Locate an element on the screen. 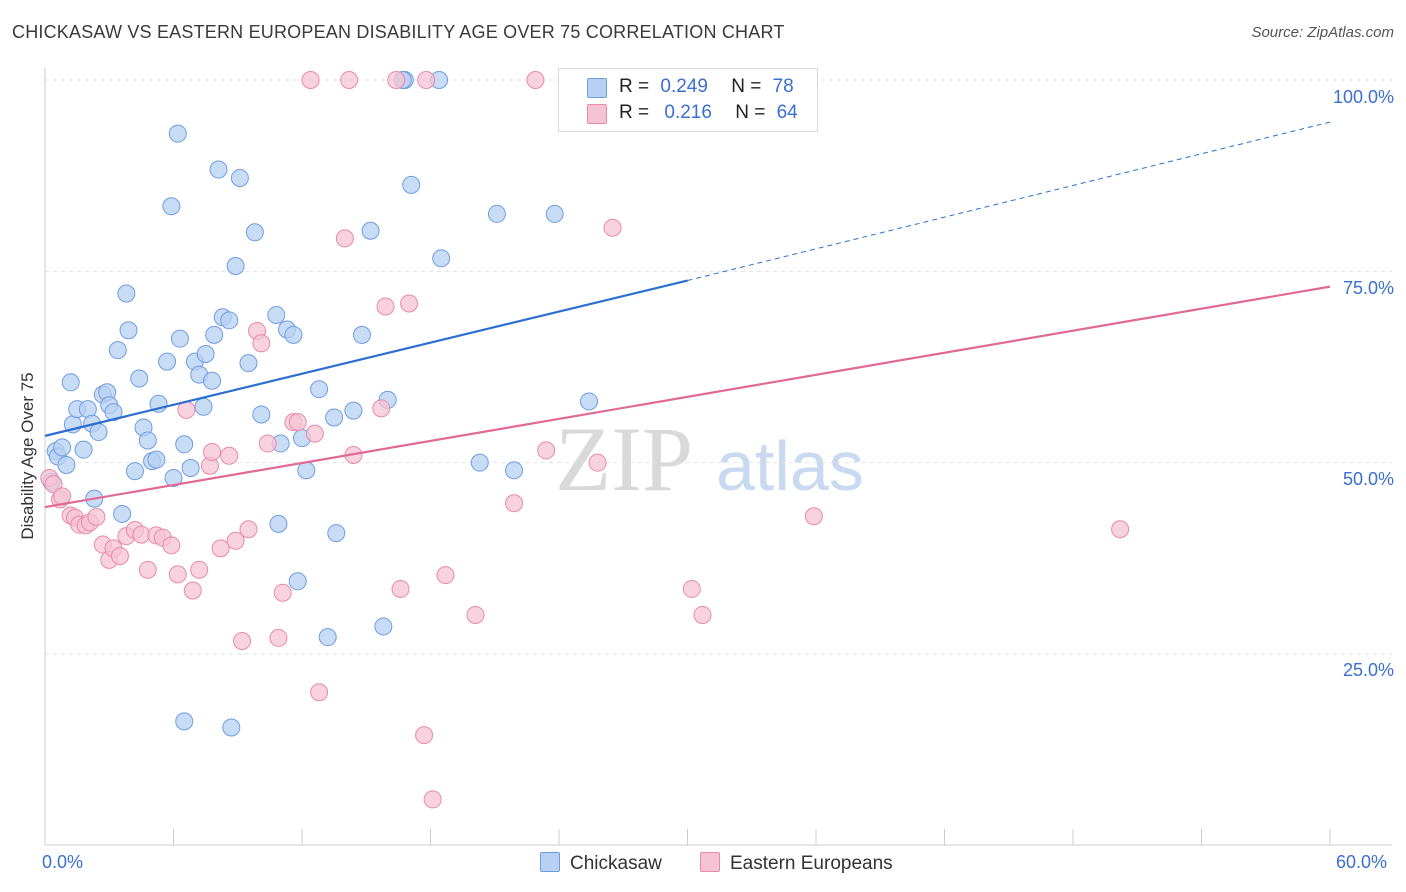 The width and height of the screenshot is (1406, 892). legend-n-value-chickasaw: 78 is located at coordinates (783, 86).